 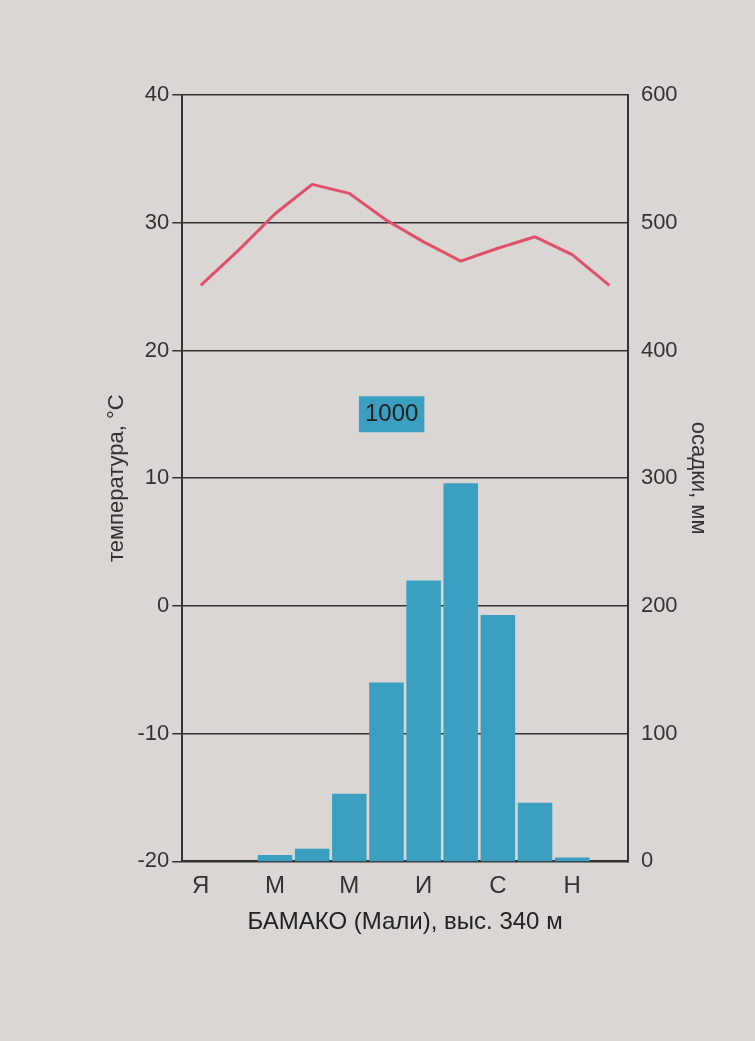 I want to click on y2-tick-label: 600, so click(x=659, y=94).